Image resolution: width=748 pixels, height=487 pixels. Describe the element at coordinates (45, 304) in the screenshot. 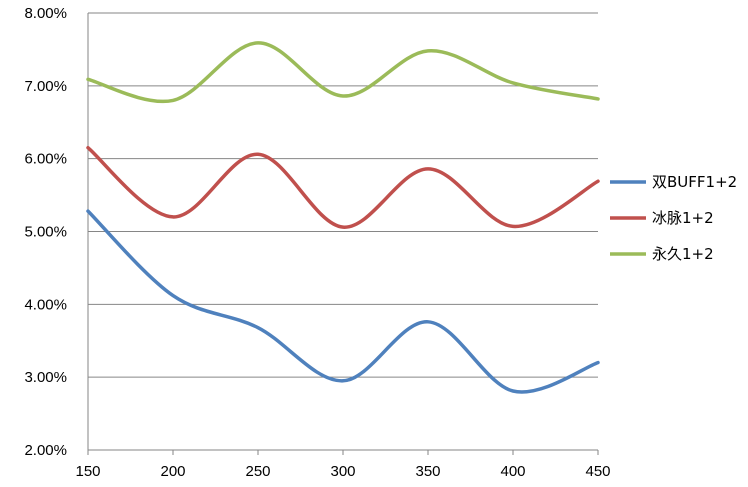

I see `y-tick-label: 4.00%` at that location.